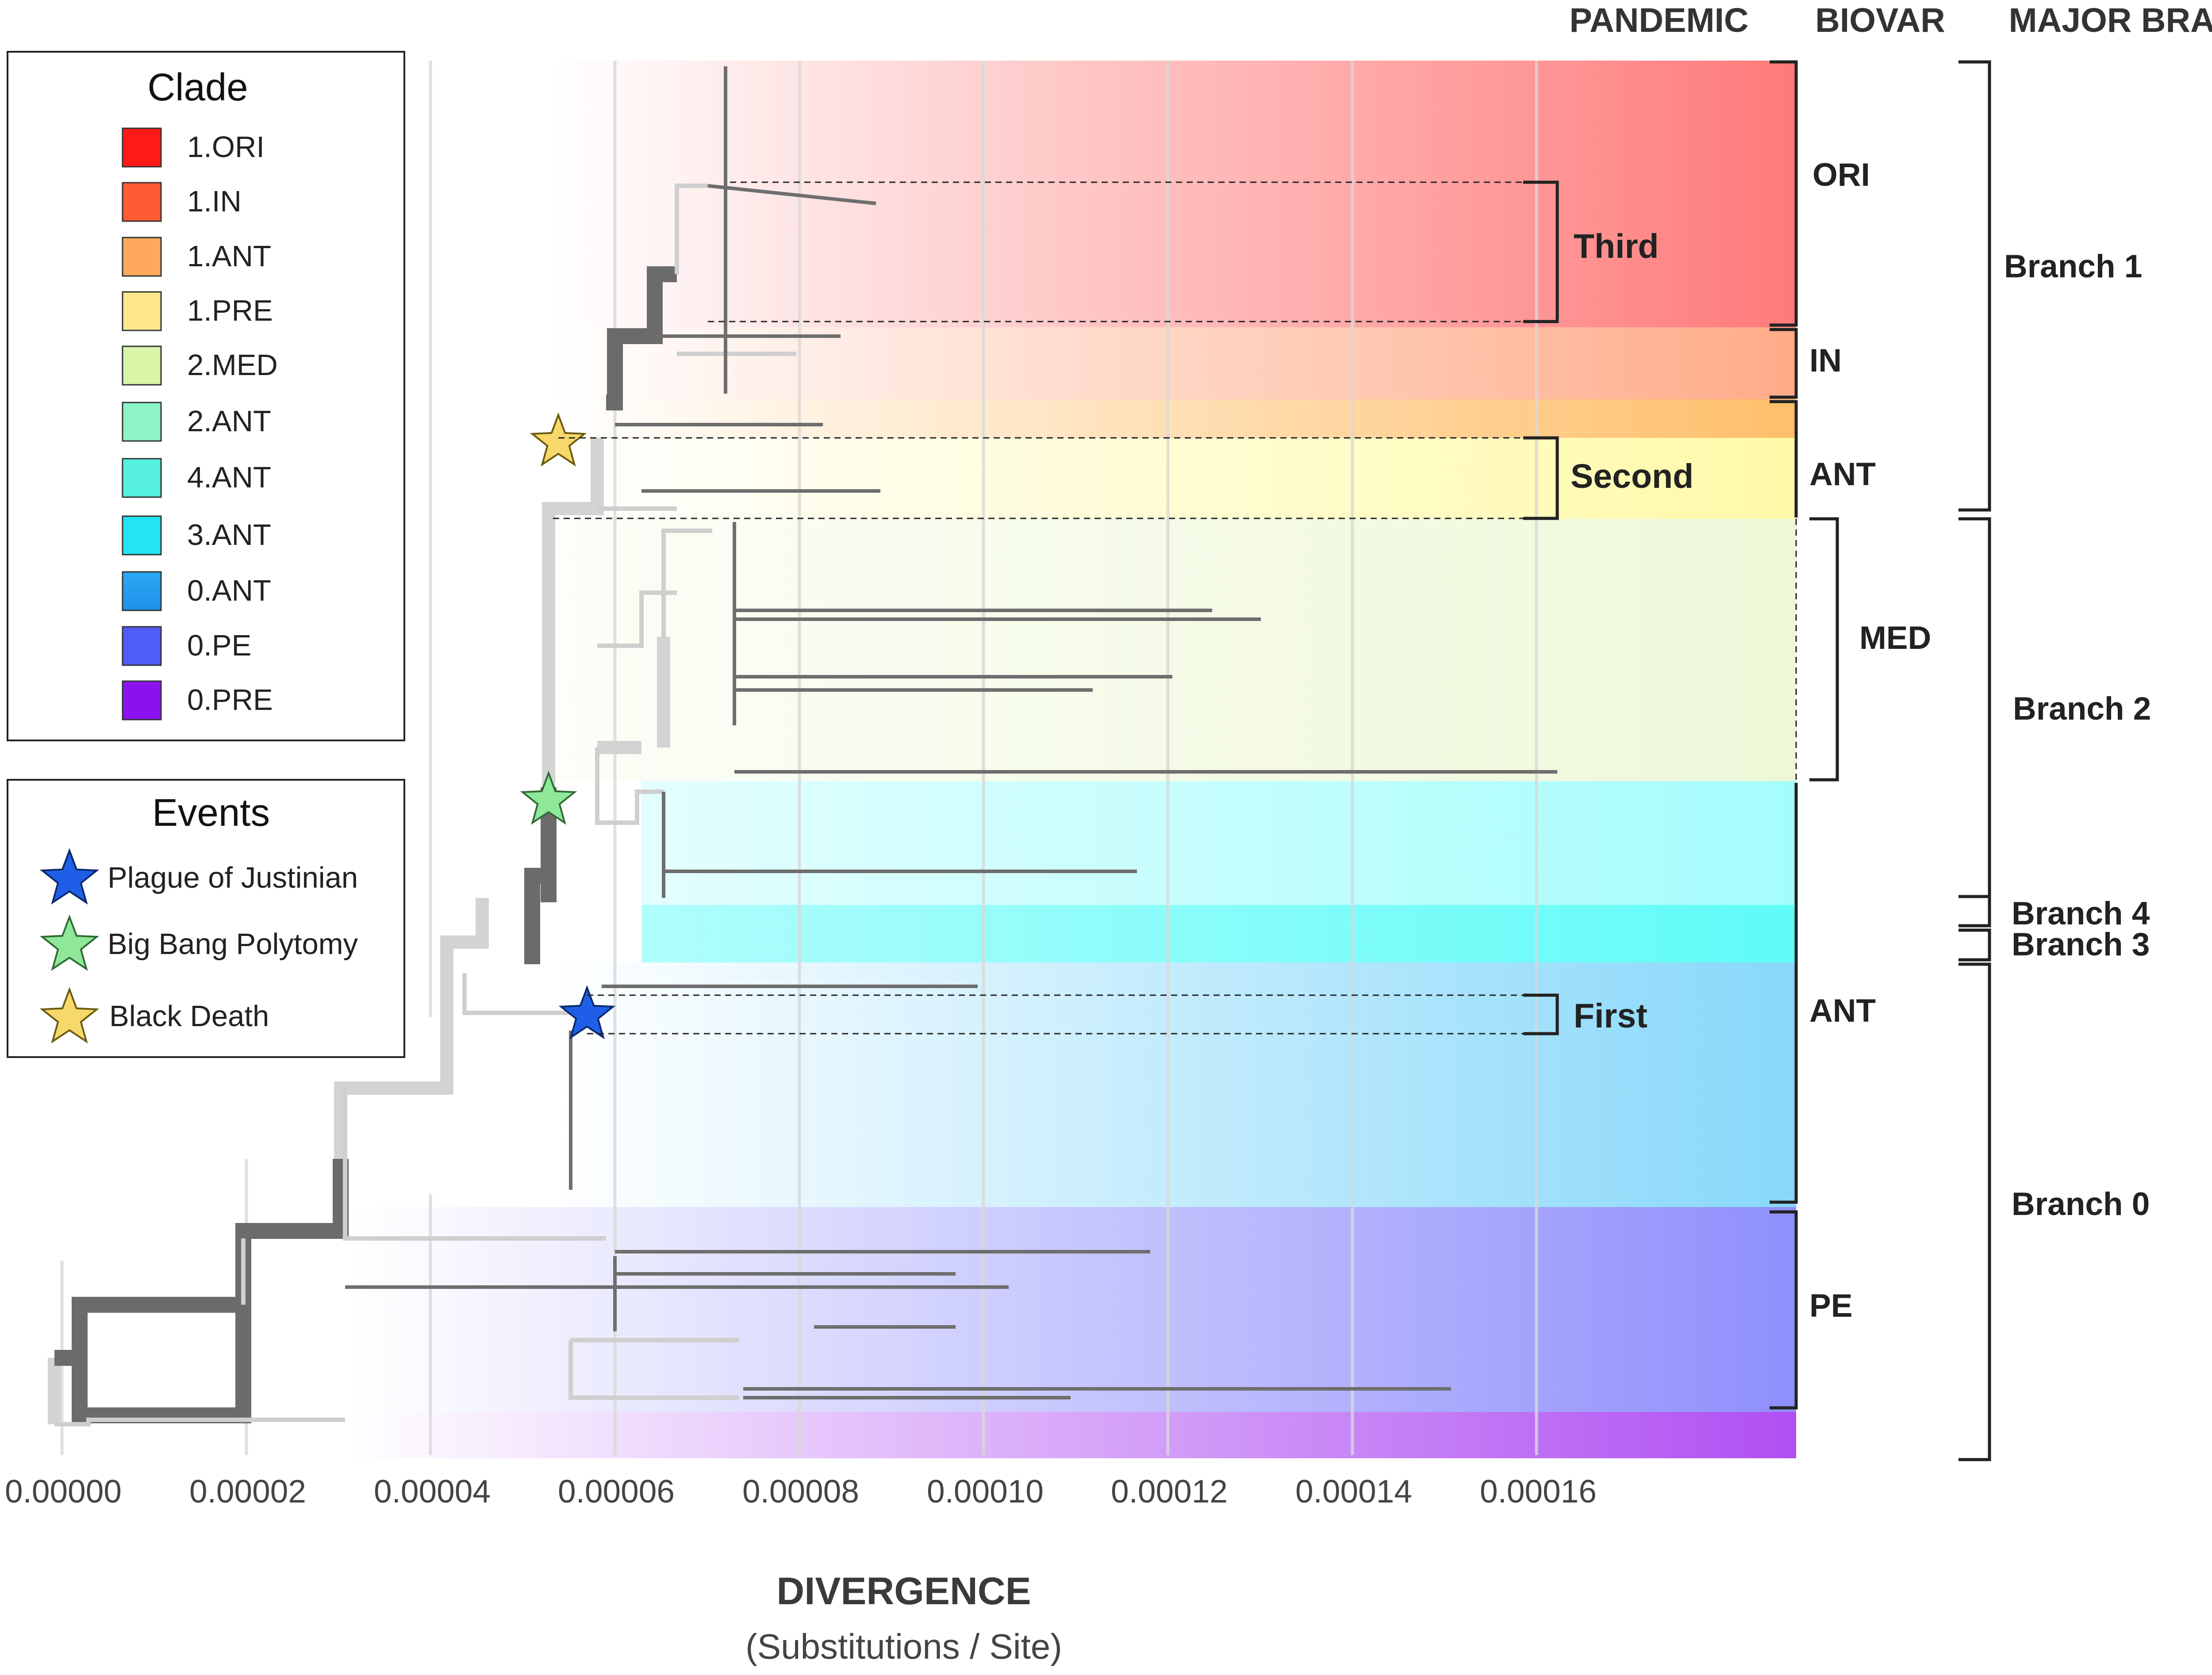  I want to click on band-1-ori, so click(1175, 194).